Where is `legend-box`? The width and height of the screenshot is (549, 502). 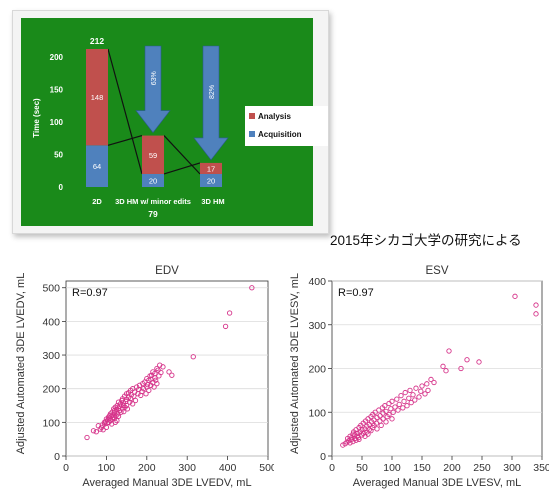 legend-box is located at coordinates (286, 126).